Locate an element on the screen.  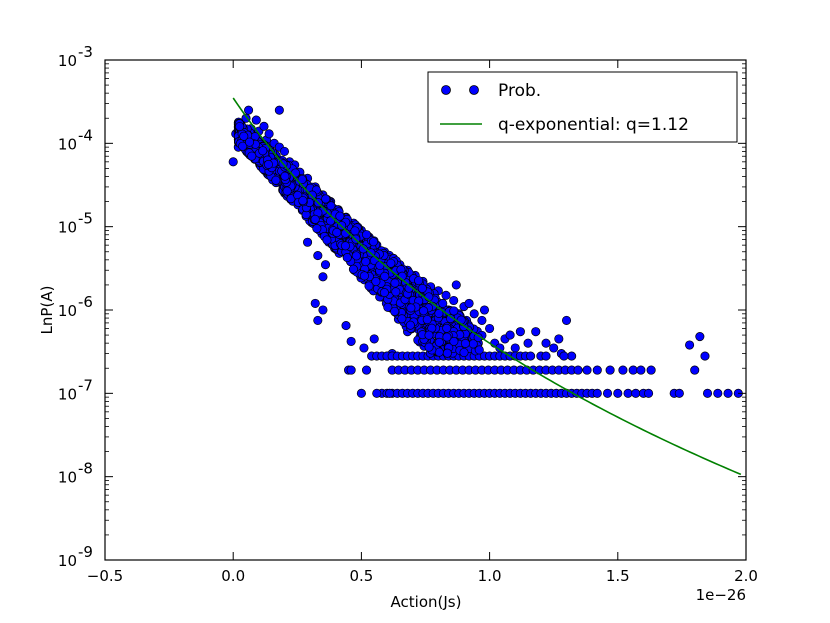
x-tick-label: 0.5 is located at coordinates (361, 576).